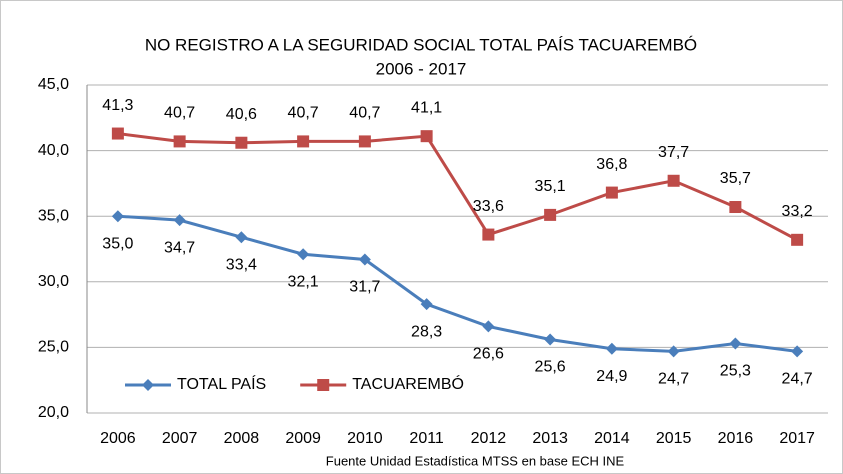  Describe the element at coordinates (611, 376) in the screenshot. I see `data-label: 24,9` at that location.